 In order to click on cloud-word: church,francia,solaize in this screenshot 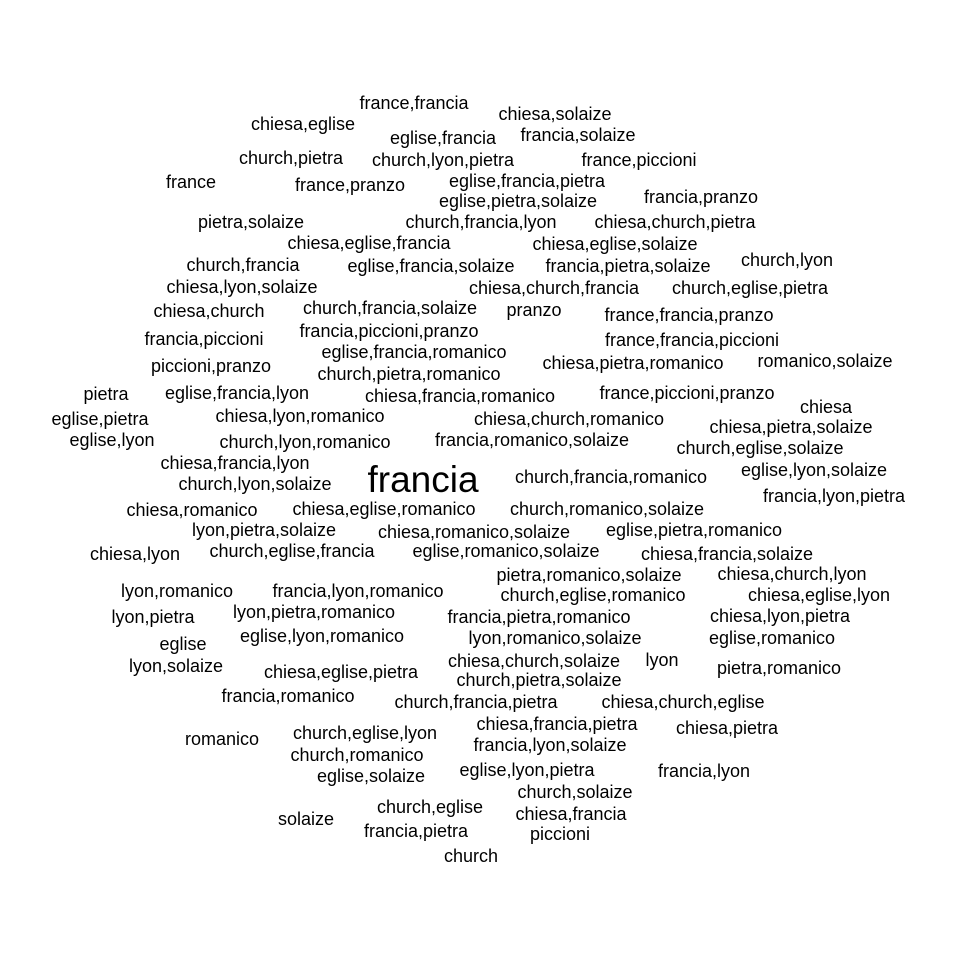, I will do `click(390, 308)`.